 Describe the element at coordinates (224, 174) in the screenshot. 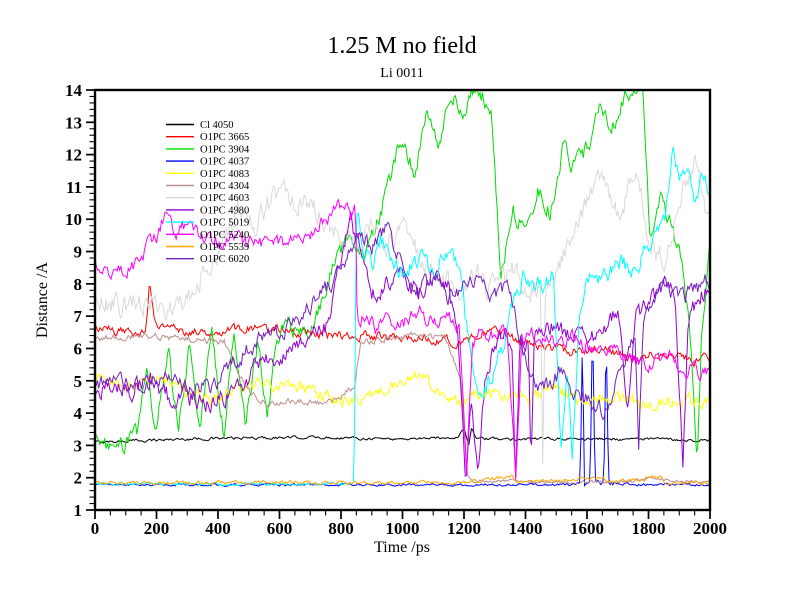

I see `legend-label: O1PC 4083` at that location.